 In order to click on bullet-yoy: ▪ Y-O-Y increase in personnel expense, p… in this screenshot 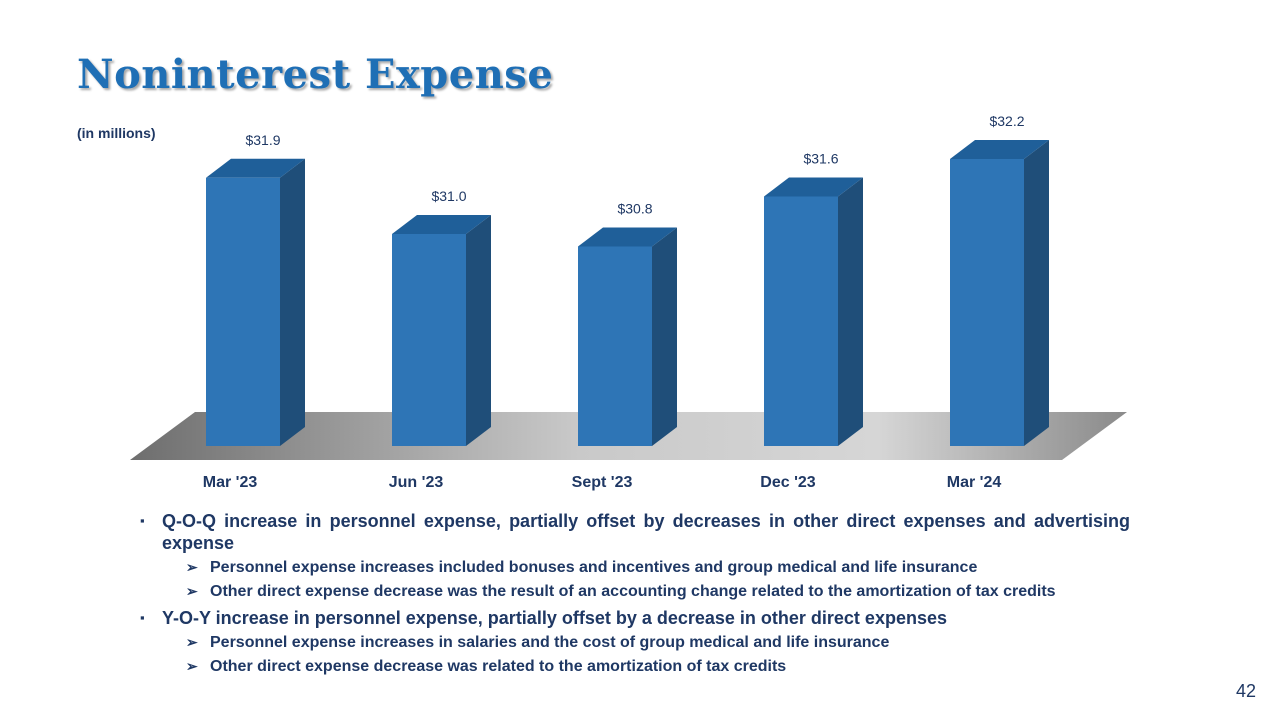, I will do `click(635, 618)`.